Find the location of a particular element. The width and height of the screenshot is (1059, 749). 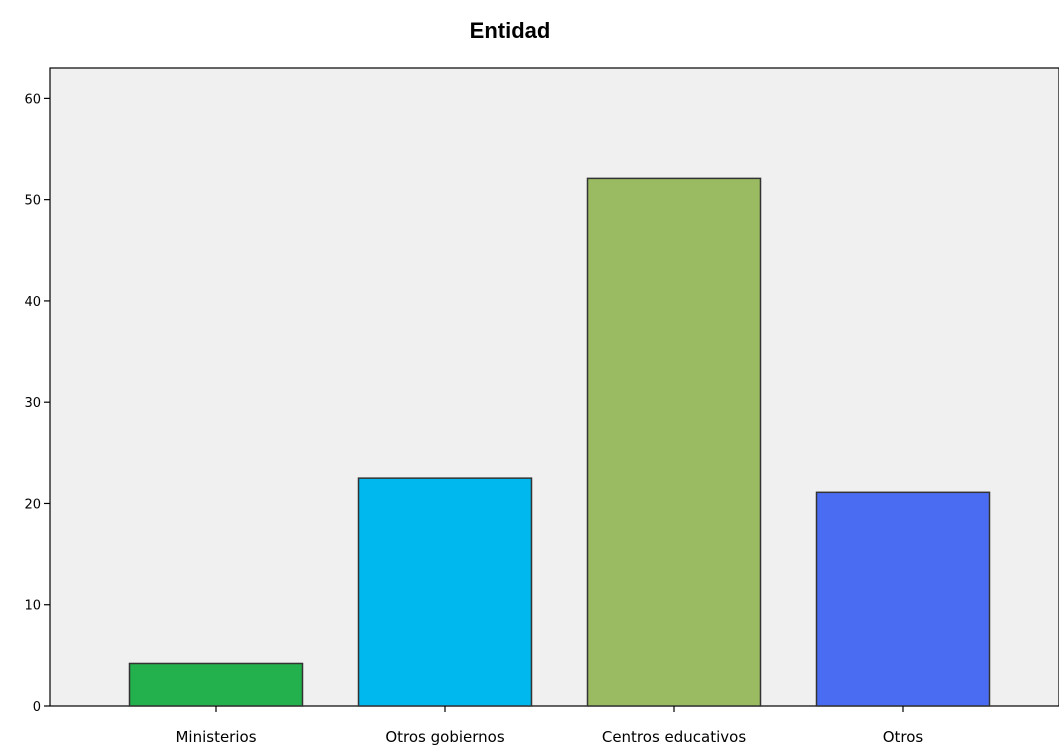

y-tick-label: 40 is located at coordinates (32, 302).